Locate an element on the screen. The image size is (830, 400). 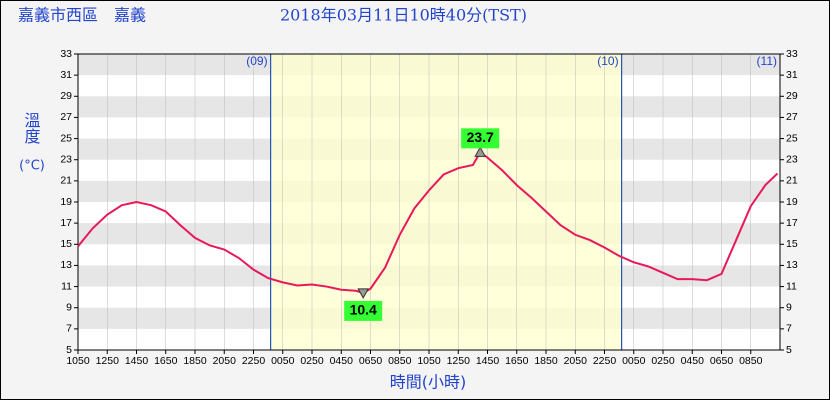
y-tick-label-right: 9 is located at coordinates (789, 307).